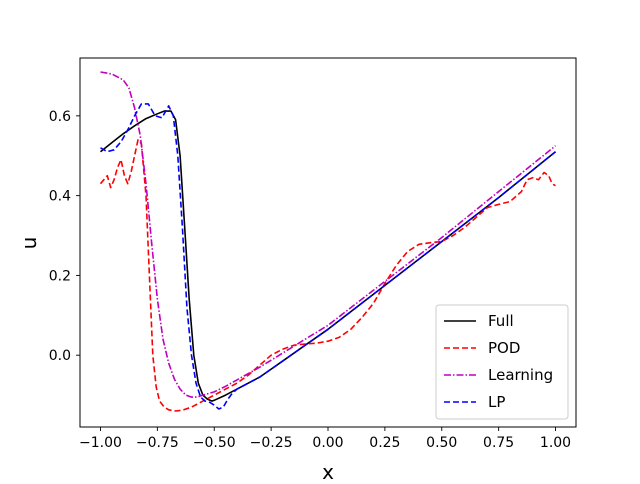 The image size is (640, 484). I want to click on x-tick-label: −0.75, so click(157, 443).